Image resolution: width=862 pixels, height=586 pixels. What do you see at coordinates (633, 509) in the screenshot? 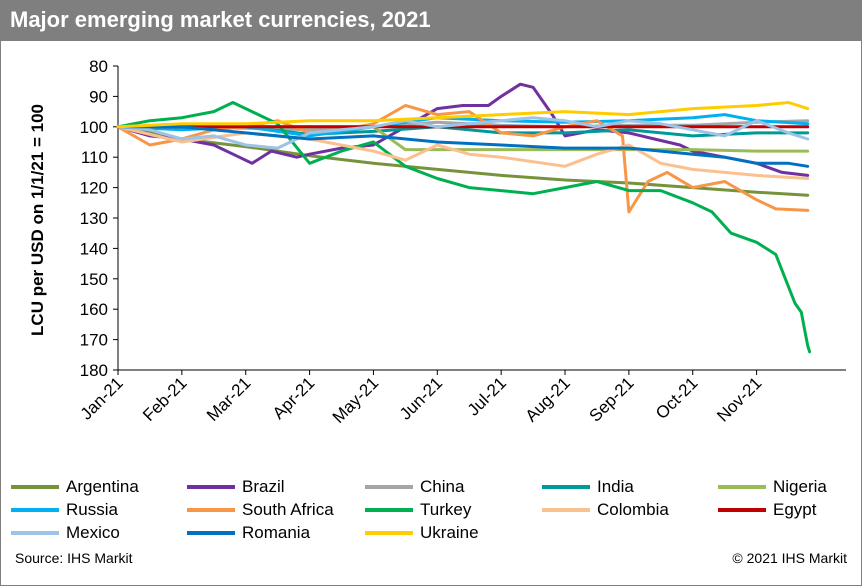
I see `legend-label: Colombia` at bounding box center [633, 509].